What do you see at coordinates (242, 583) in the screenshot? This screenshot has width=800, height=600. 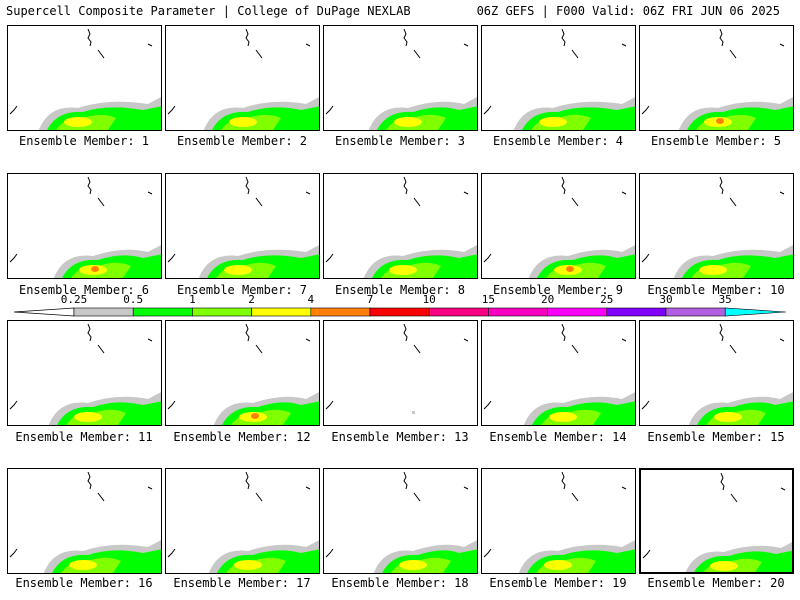 I see `ensemble-member-label: Ensemble Member: 17` at bounding box center [242, 583].